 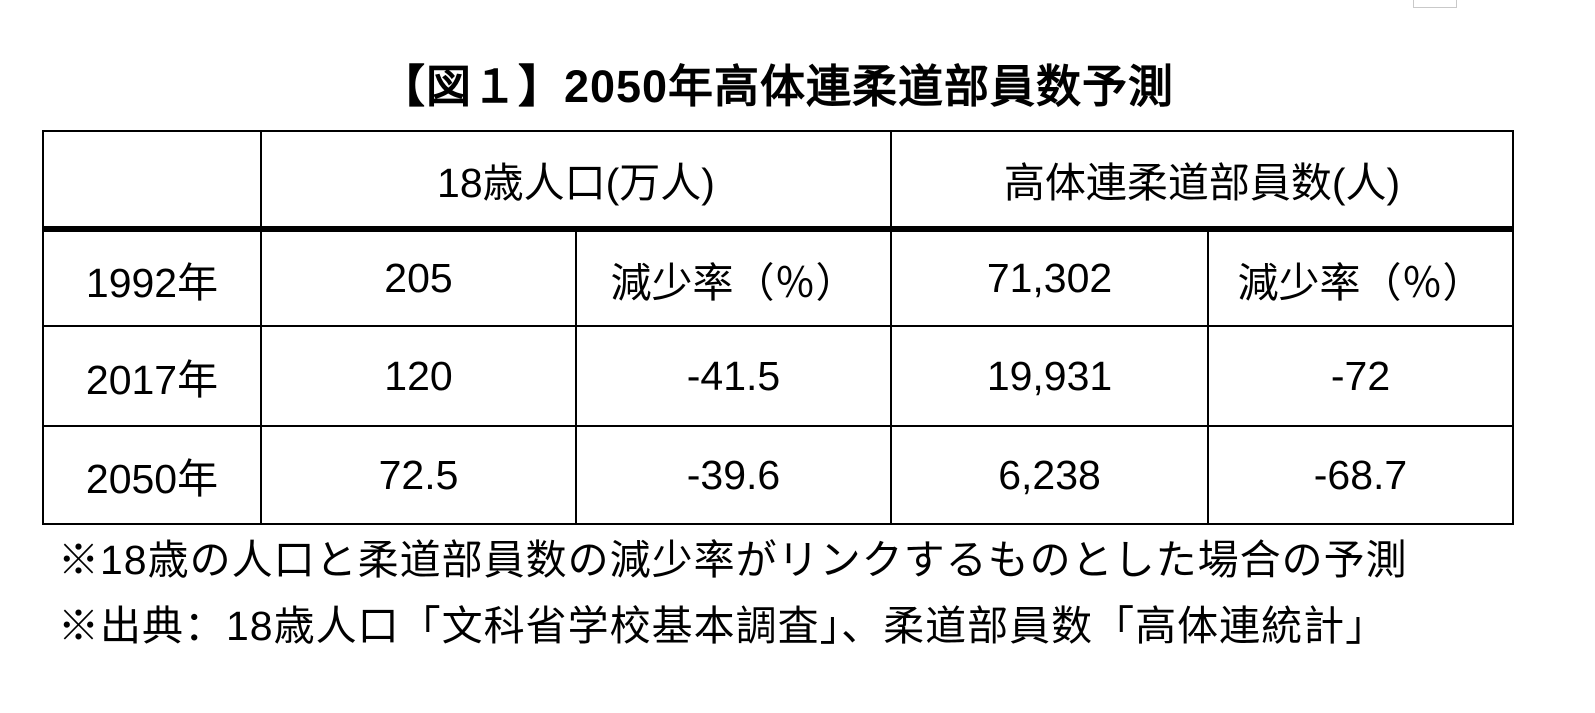 I want to click on cutoff-ui-fragment, so click(x=1435, y=4).